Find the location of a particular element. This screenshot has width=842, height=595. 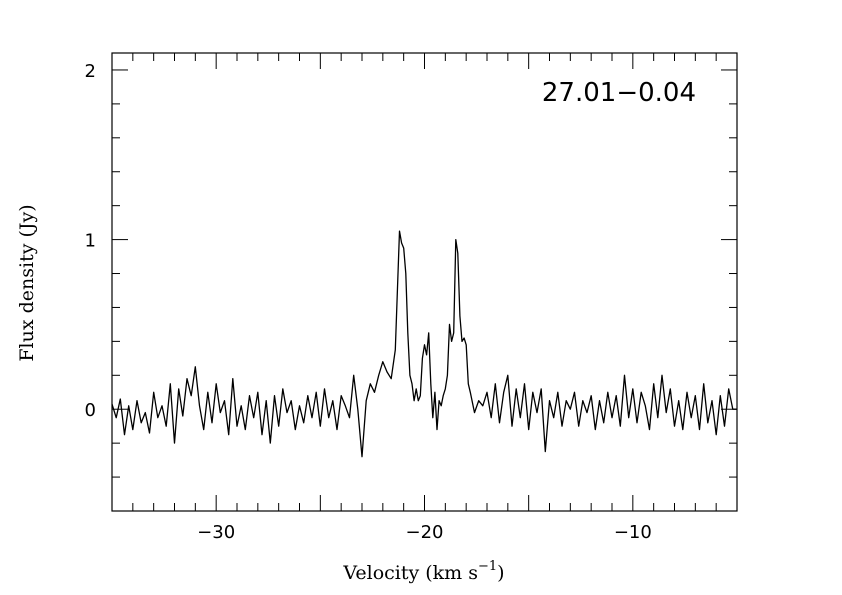

x-tick-label: −20 is located at coordinates (425, 532).